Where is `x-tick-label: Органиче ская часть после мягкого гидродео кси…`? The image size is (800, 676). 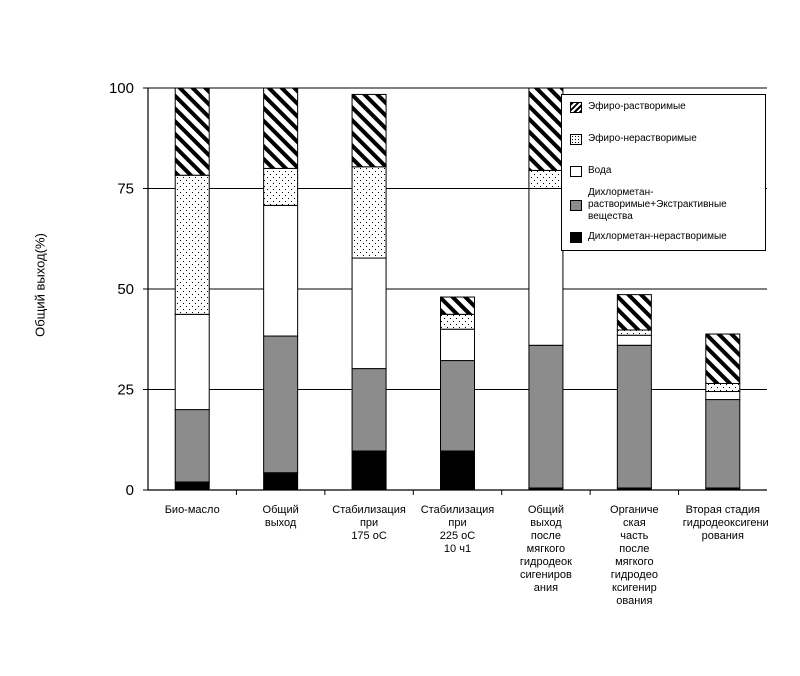 x-tick-label: Органиче ская часть после мягкого гидродео кси… is located at coordinates (634, 556).